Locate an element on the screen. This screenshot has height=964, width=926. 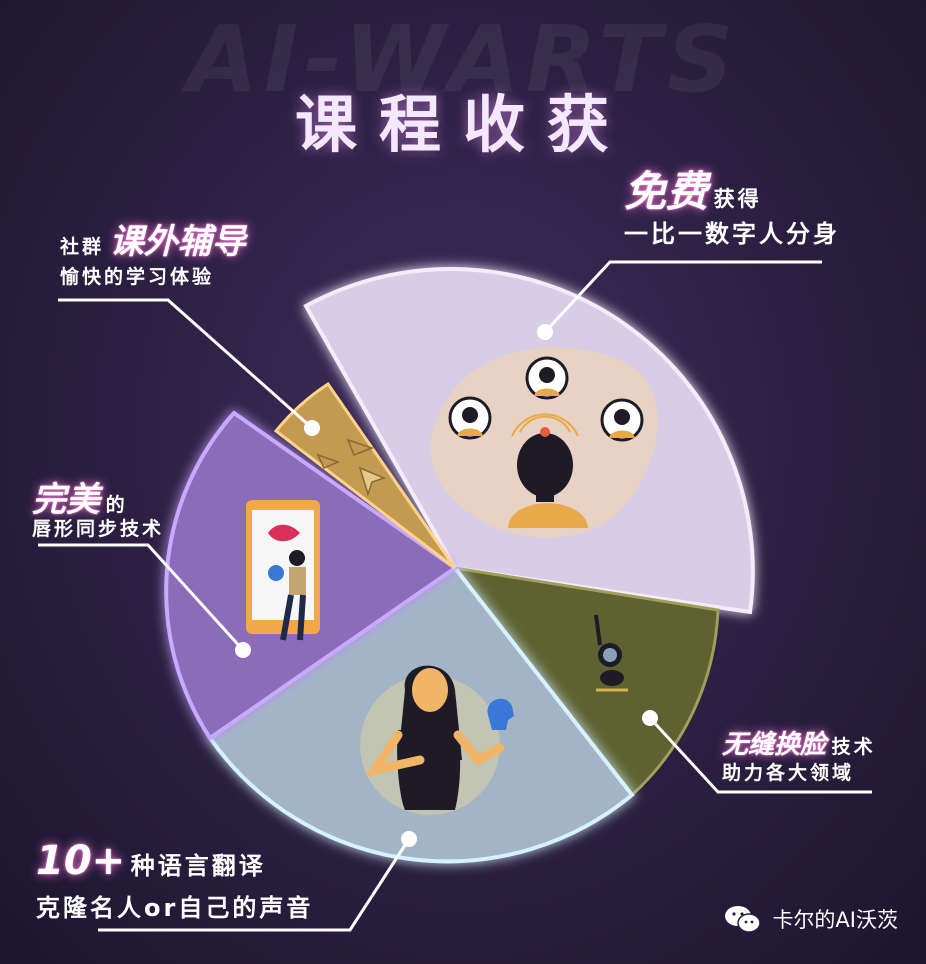
label-free-line1: 免费 获得 is located at coordinates (693, 188).